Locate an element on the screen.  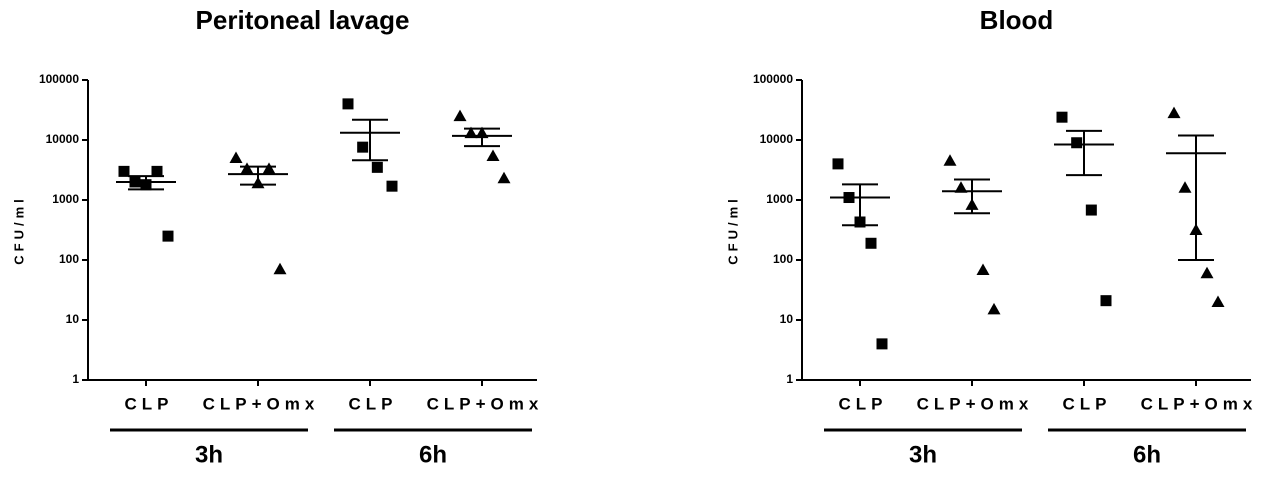
chart-title: Blood is located at coordinates (1017, 20).